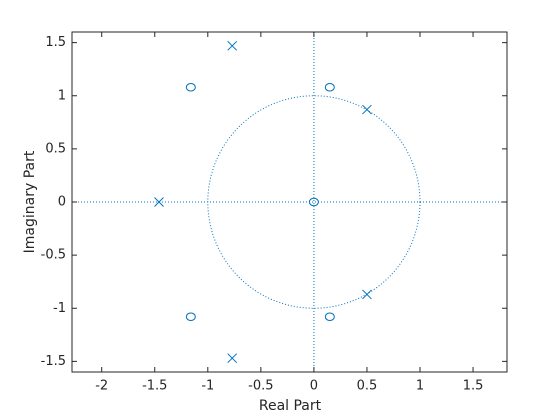  What do you see at coordinates (260, 386) in the screenshot?
I see `x-tick-label: -0.5` at bounding box center [260, 386].